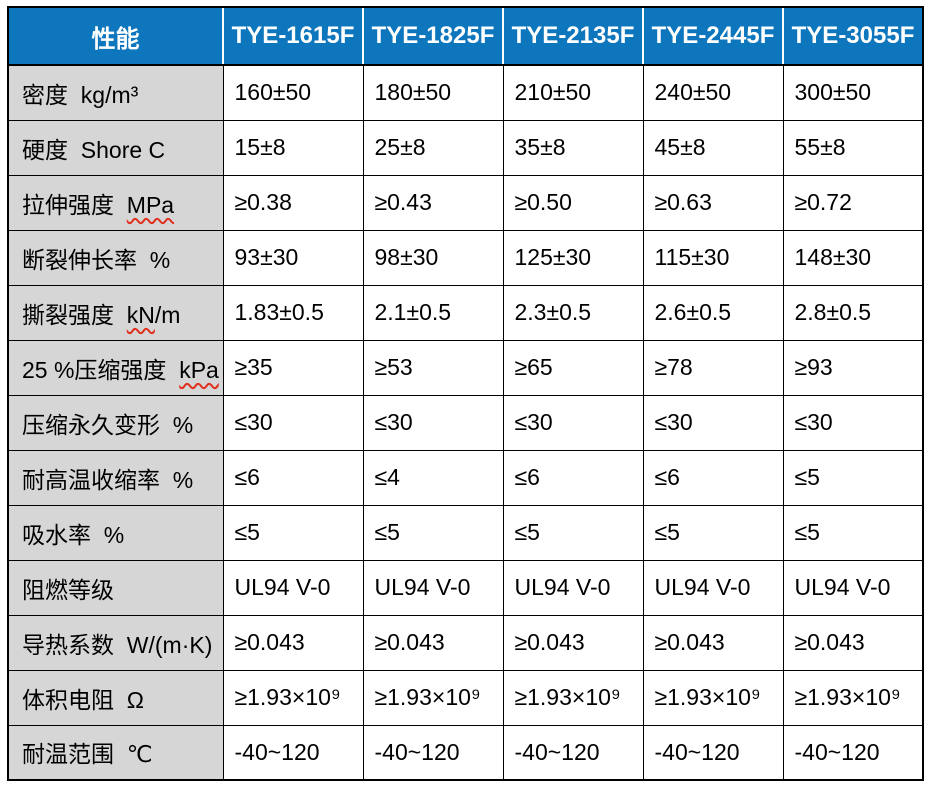  Describe the element at coordinates (713, 367) in the screenshot. I see `value-cell: ≥78` at that location.